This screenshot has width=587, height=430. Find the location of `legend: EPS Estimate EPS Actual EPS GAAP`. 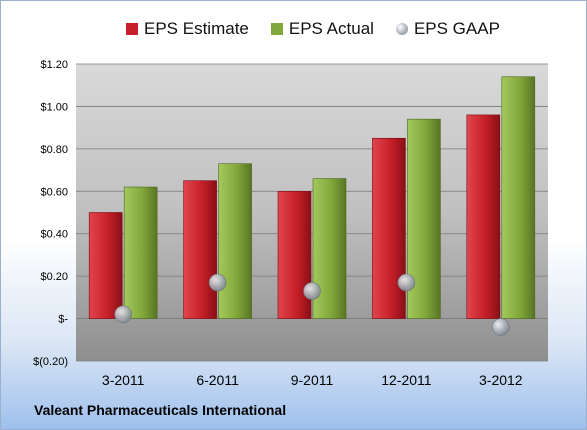

legend: EPS Estimate EPS Actual EPS GAAP is located at coordinates (324, 29).